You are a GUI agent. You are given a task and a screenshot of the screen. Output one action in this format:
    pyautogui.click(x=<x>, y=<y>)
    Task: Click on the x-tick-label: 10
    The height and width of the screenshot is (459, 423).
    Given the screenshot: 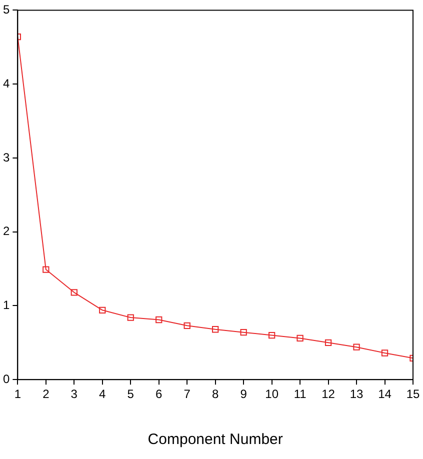 What is the action you would take?
    pyautogui.click(x=272, y=394)
    